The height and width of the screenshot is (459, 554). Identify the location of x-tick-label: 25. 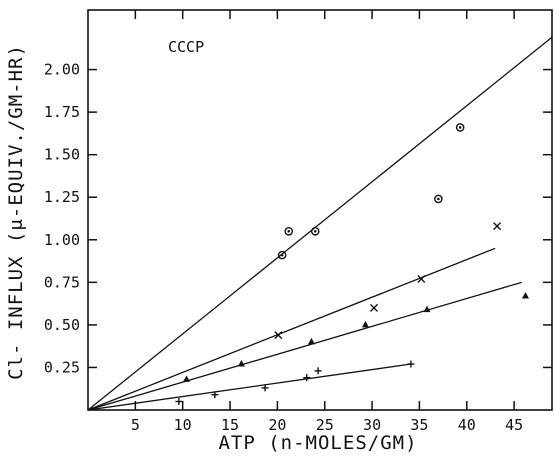
(325, 425).